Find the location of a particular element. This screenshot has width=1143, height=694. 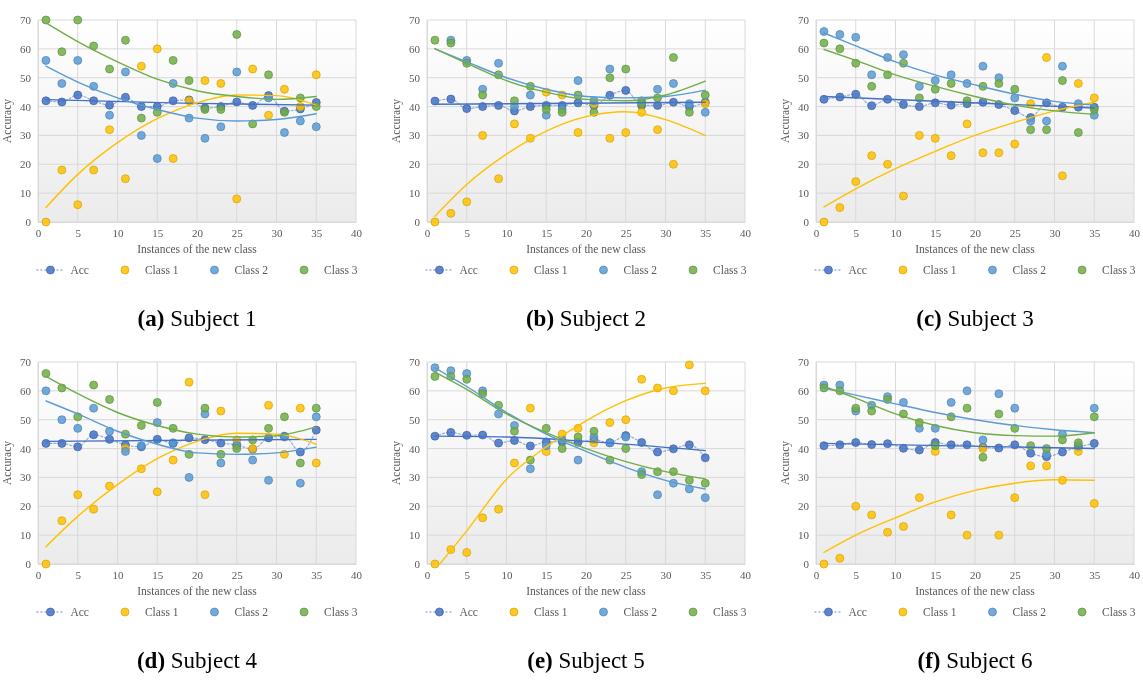

text: (e) Subject 5 is located at coordinates (586, 660).